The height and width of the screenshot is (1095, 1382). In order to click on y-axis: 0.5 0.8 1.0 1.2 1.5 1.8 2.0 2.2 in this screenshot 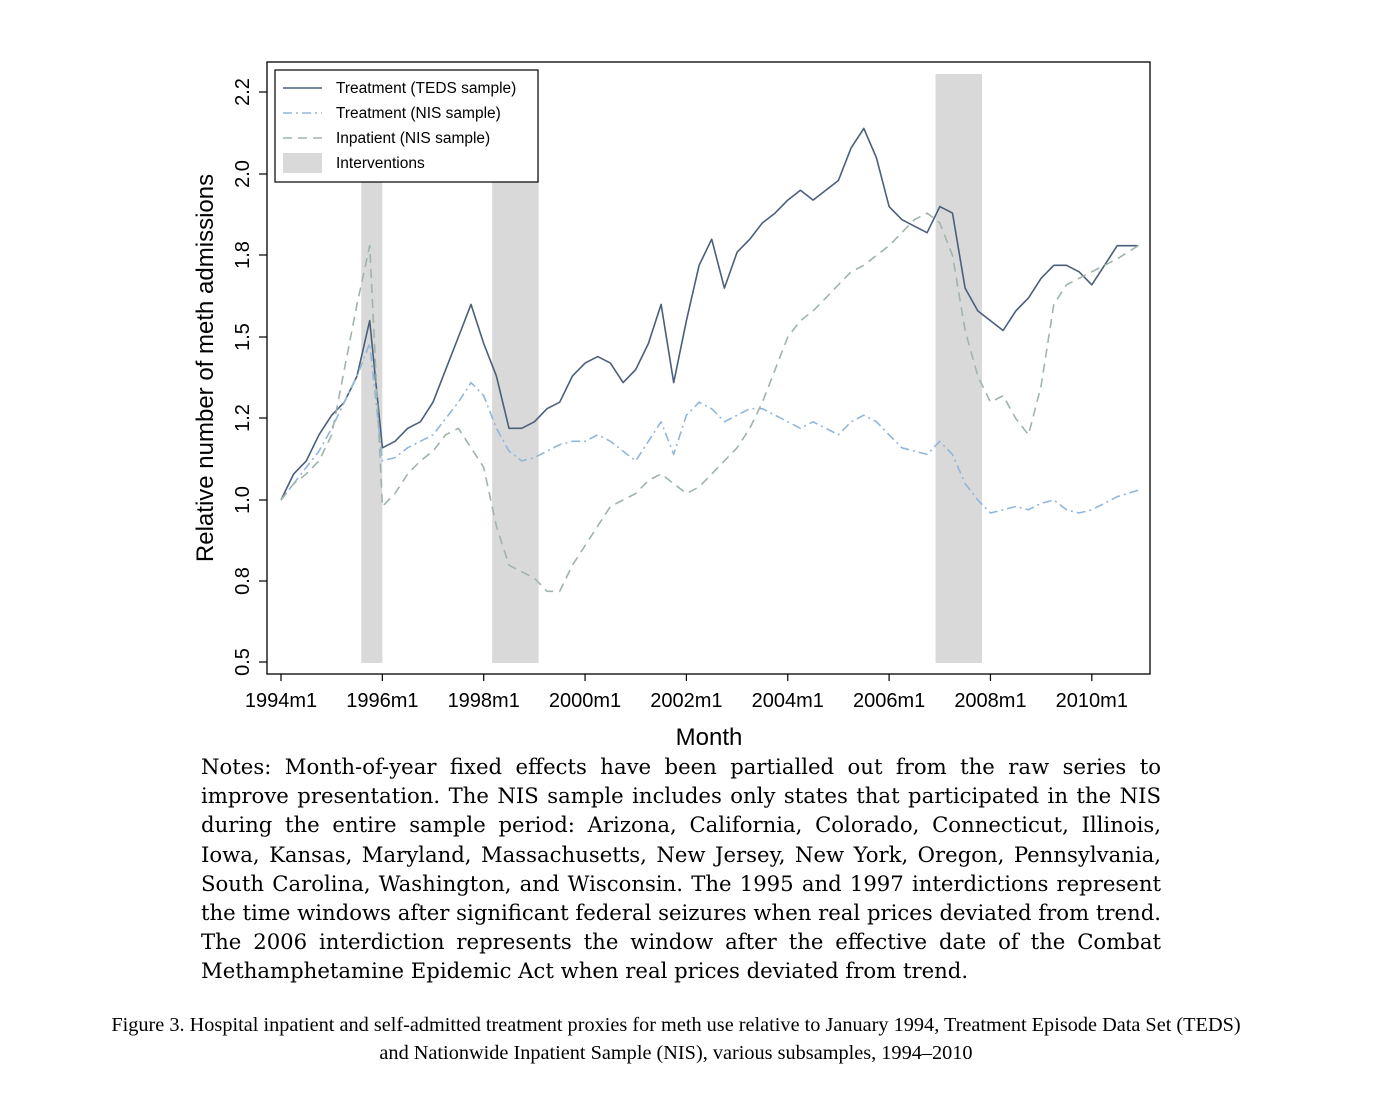, I will do `click(249, 377)`.